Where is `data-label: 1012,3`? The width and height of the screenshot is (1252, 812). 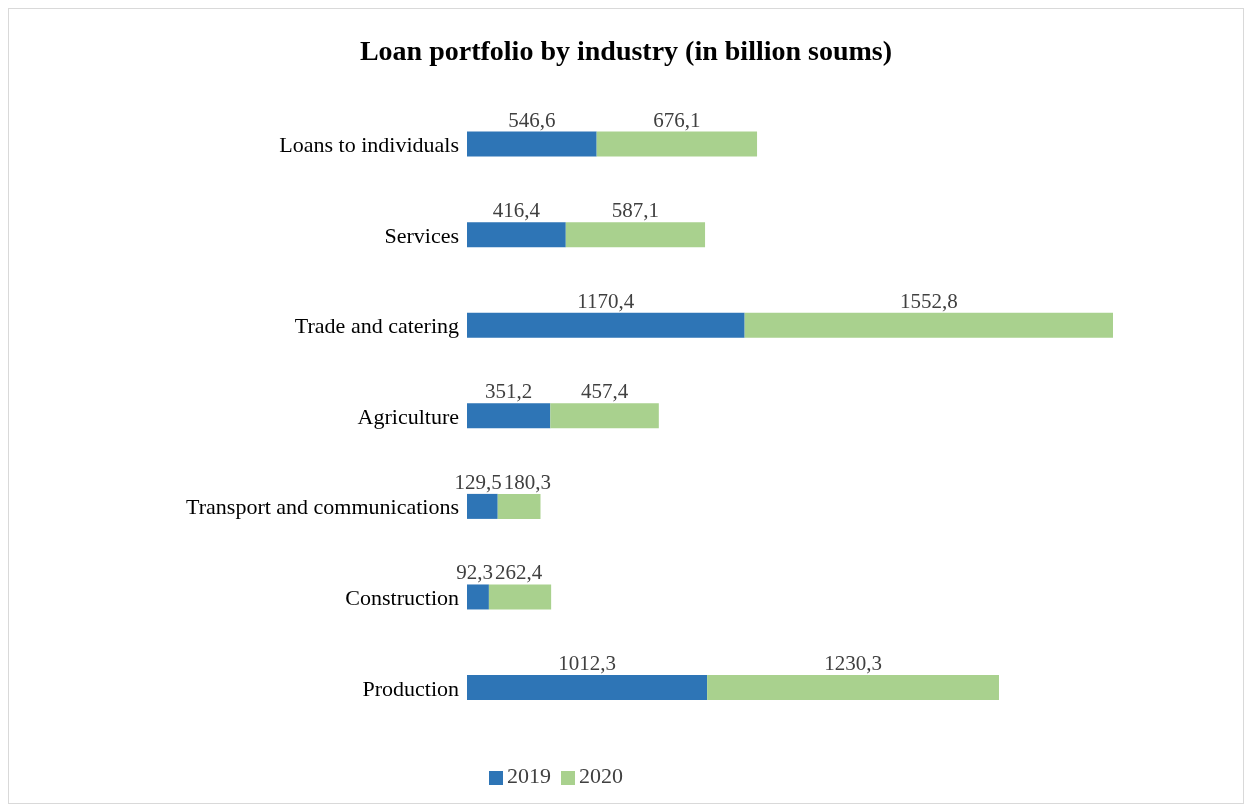
data-label: 1012,3 is located at coordinates (587, 663).